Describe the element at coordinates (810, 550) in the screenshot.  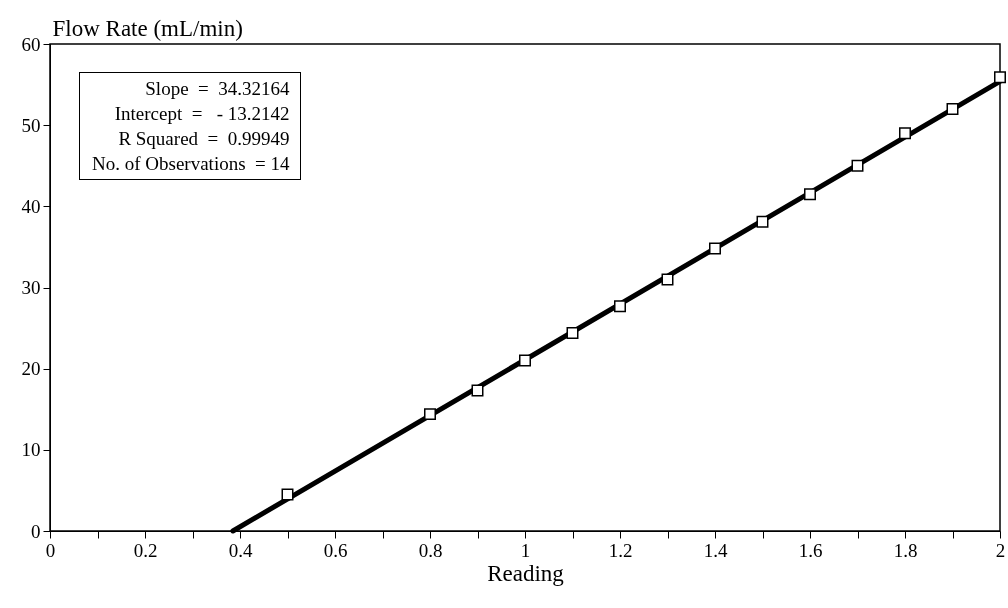
I see `x-tick-label: 1.6` at that location.